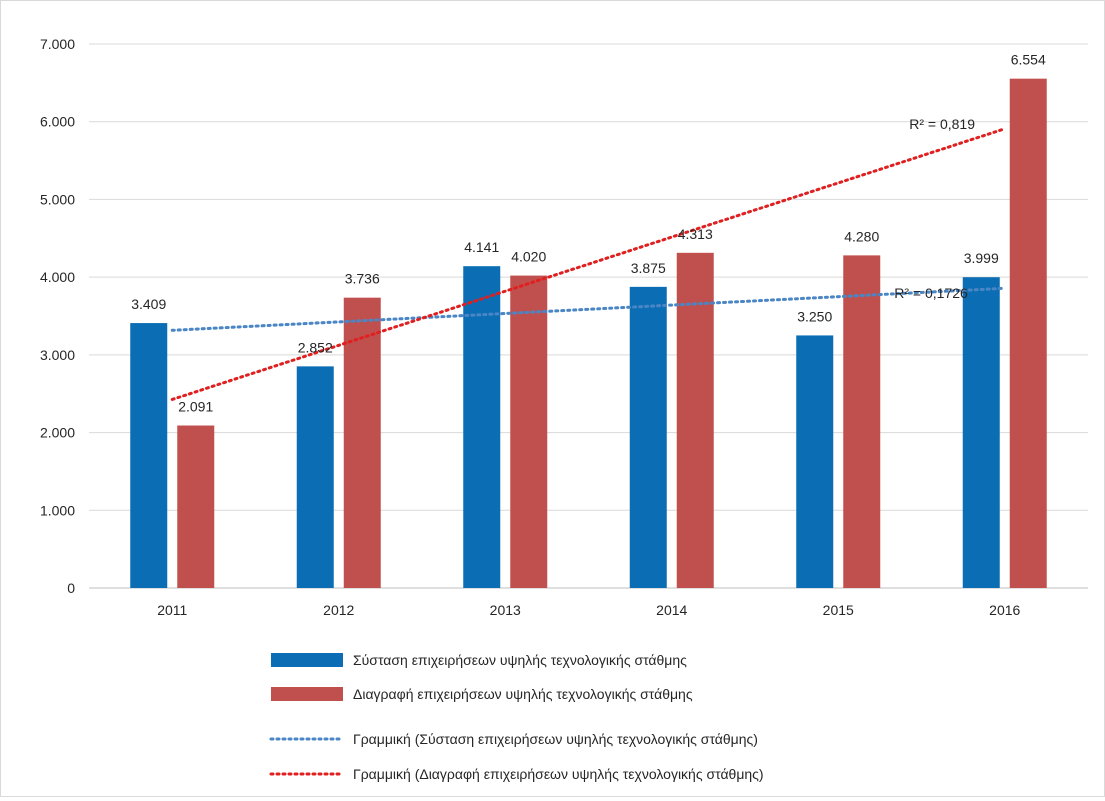 The height and width of the screenshot is (801, 1105). Describe the element at coordinates (57, 44) in the screenshot. I see `y-tick-label: 7.000` at that location.